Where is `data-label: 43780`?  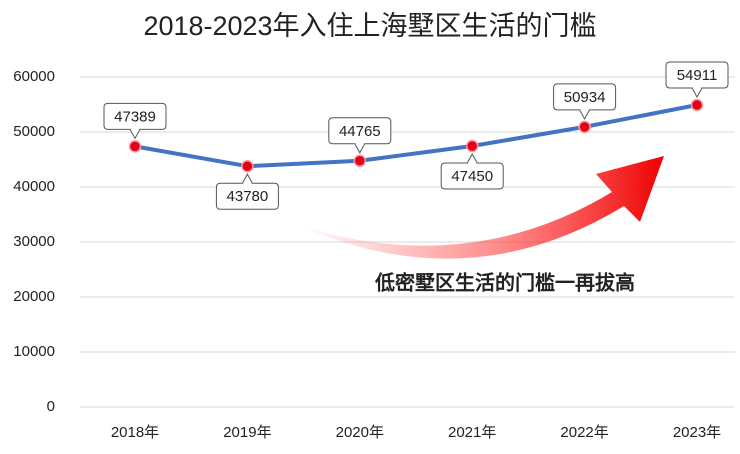 data-label: 43780 is located at coordinates (248, 196).